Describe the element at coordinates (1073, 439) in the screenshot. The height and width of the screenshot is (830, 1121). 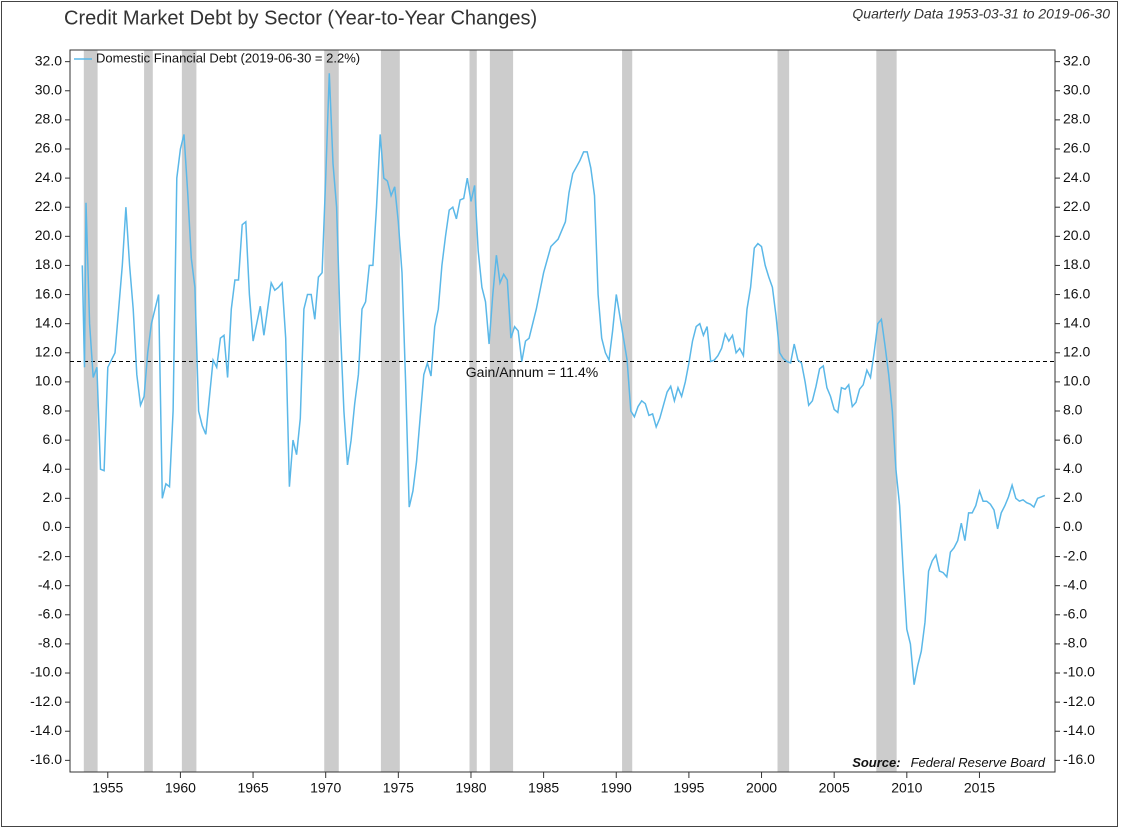
I see `y2-tick-label: 6.0` at that location.